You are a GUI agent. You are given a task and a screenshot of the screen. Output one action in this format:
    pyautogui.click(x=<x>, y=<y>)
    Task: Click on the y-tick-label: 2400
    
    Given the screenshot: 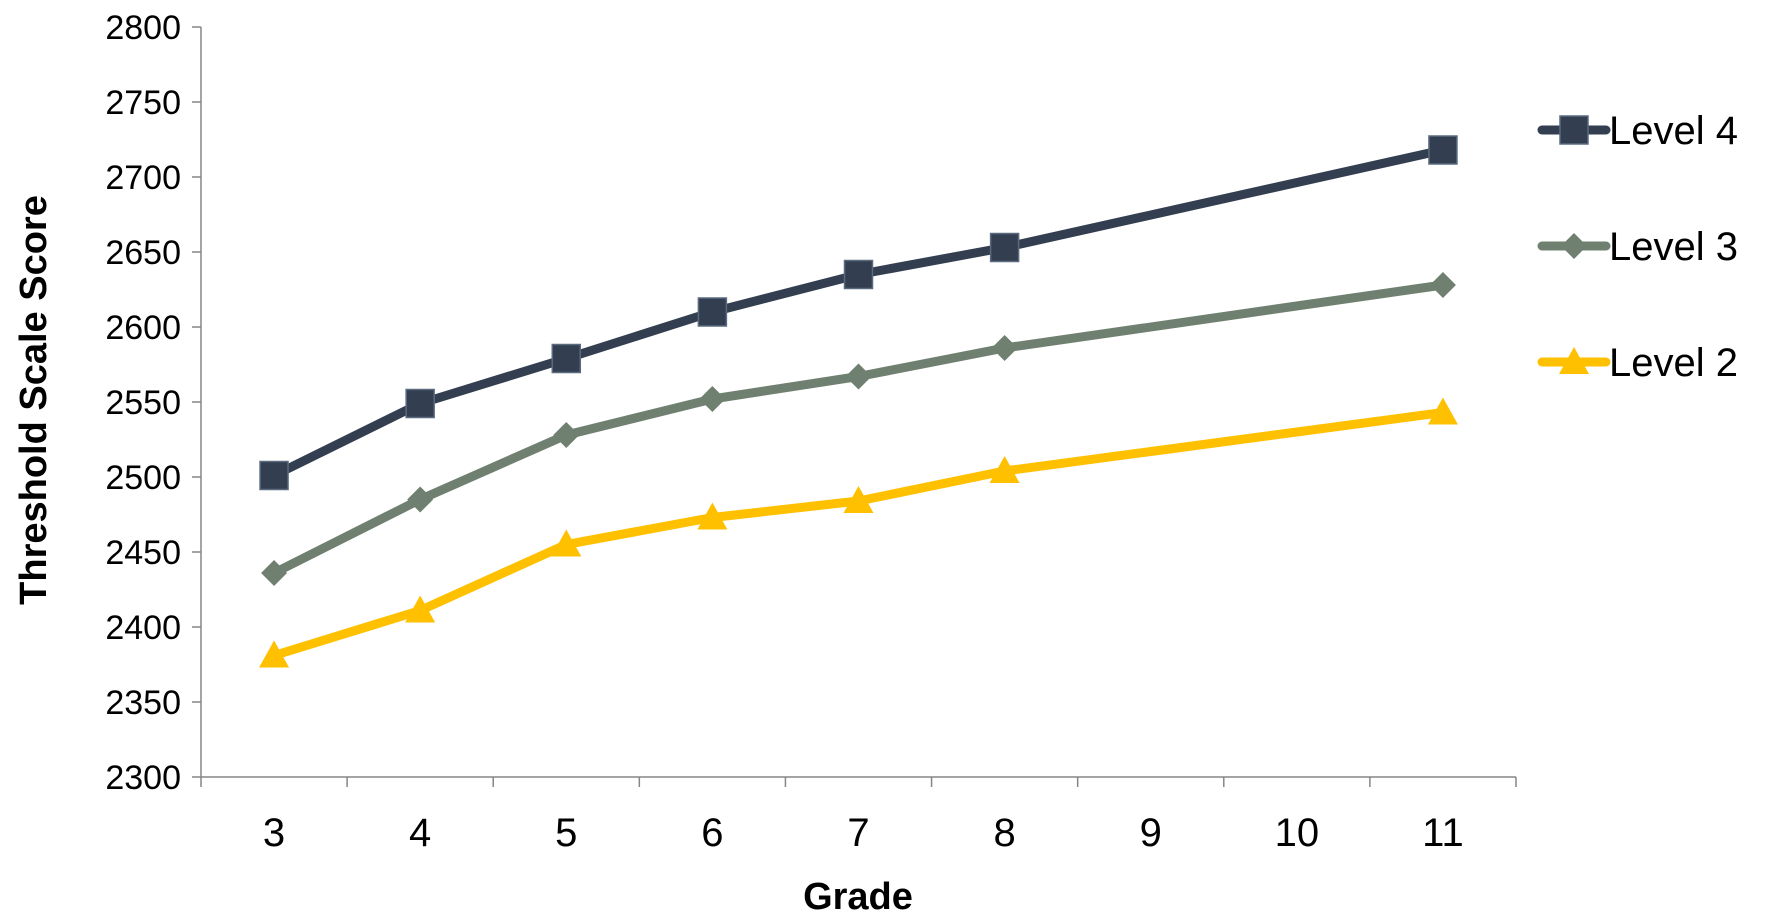 What is the action you would take?
    pyautogui.click(x=143, y=628)
    